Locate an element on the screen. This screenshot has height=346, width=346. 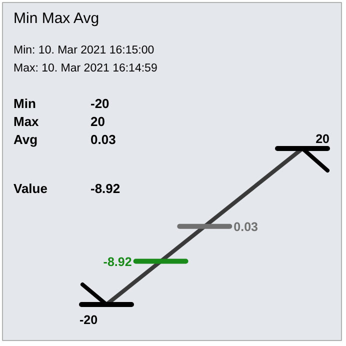
category-label: Max is located at coordinates (27, 121).